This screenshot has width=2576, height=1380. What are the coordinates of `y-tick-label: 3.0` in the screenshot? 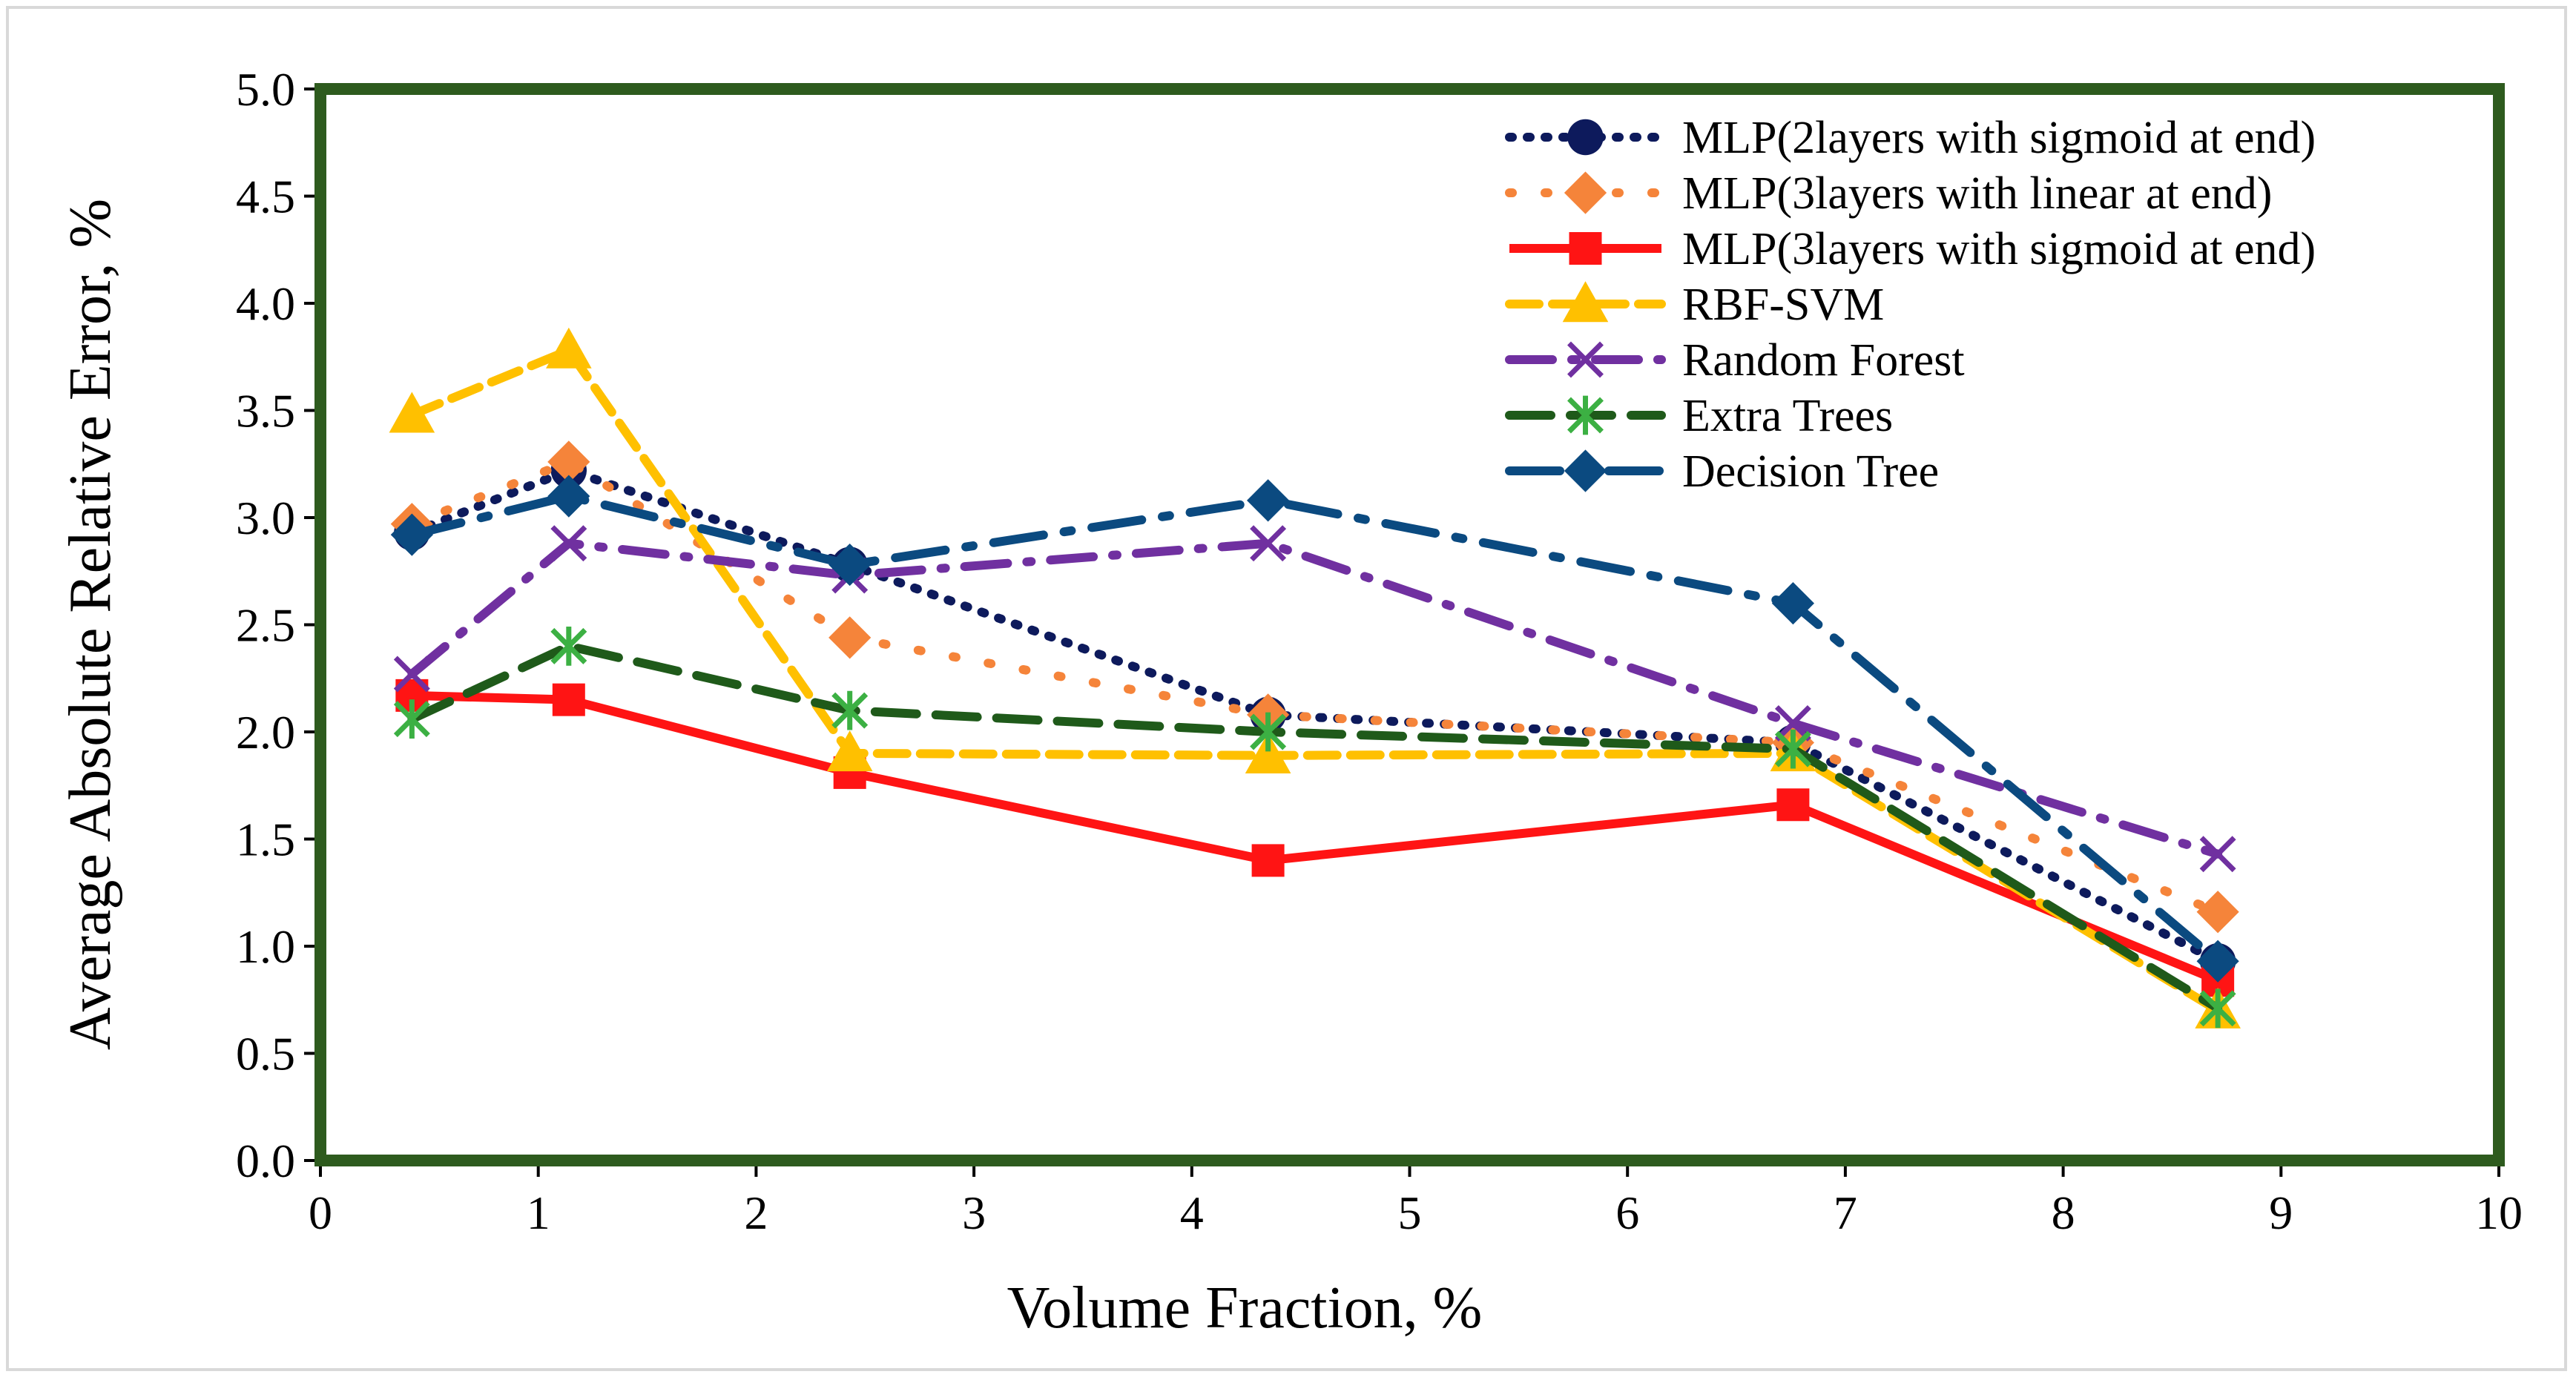 It's located at (266, 518).